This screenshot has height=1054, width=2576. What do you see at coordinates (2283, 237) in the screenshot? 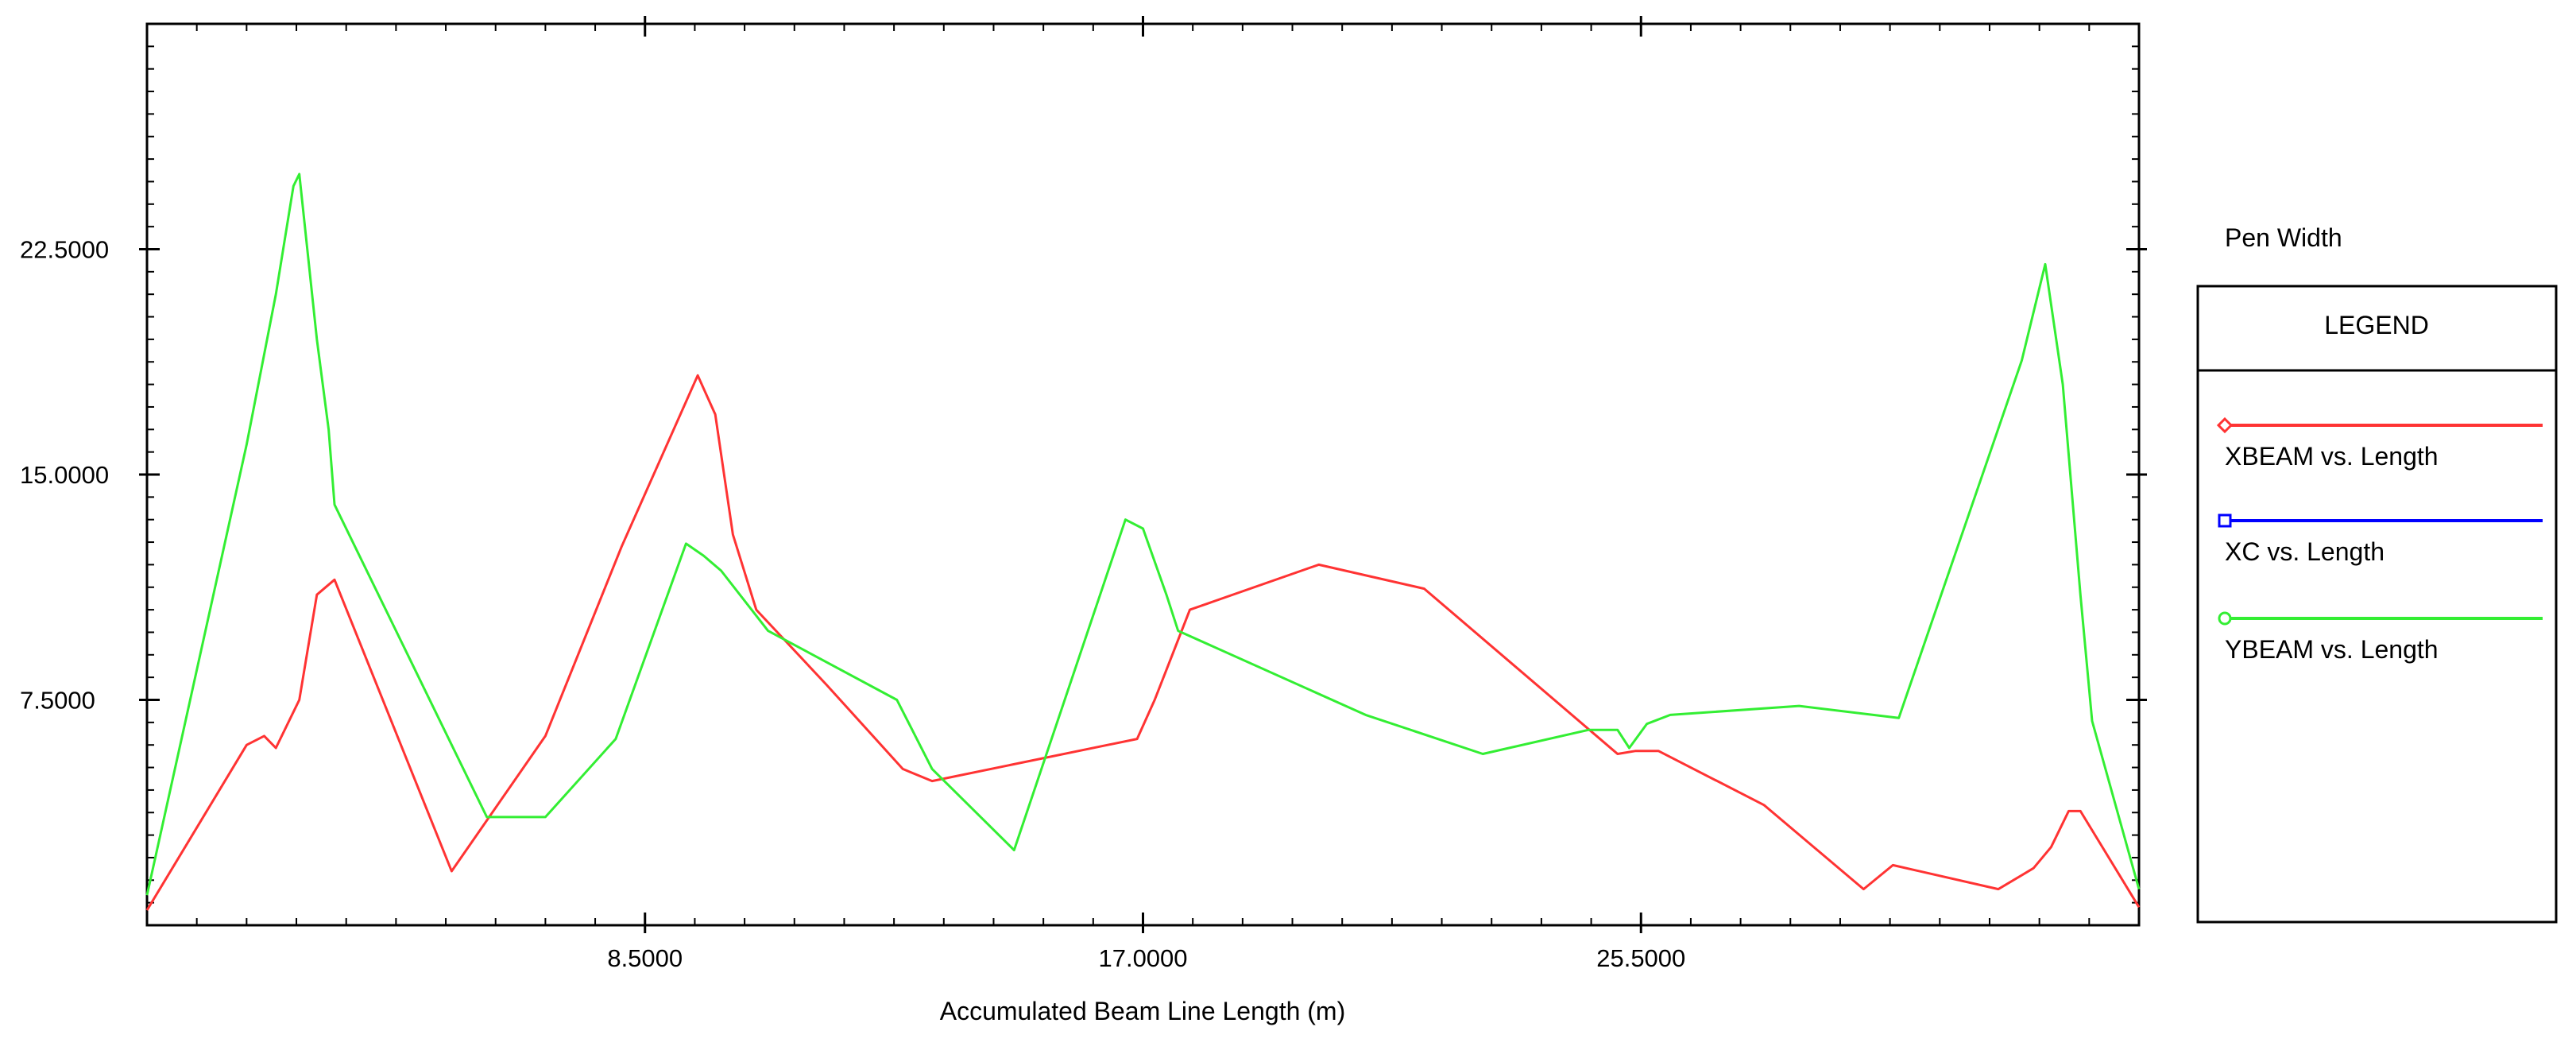
I see `pen-width-label: Pen Width` at bounding box center [2283, 237].